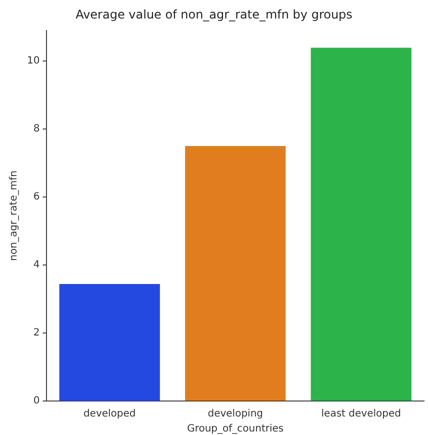 This screenshot has height=435, width=428. Describe the element at coordinates (361, 414) in the screenshot. I see `x-tick-label: least developed` at that location.